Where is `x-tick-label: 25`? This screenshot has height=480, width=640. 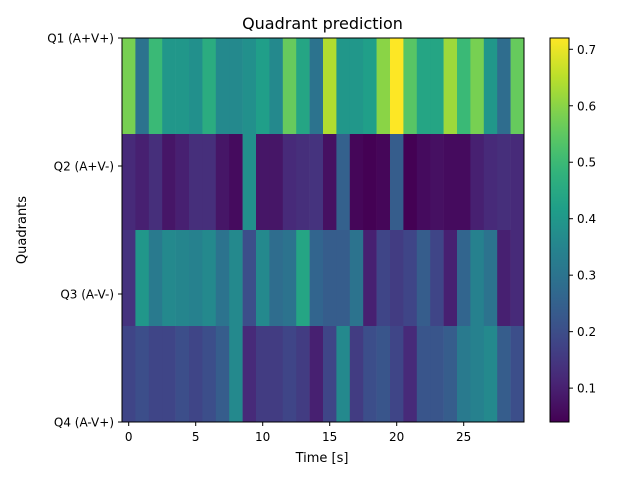 x-tick-label: 25 is located at coordinates (463, 437).